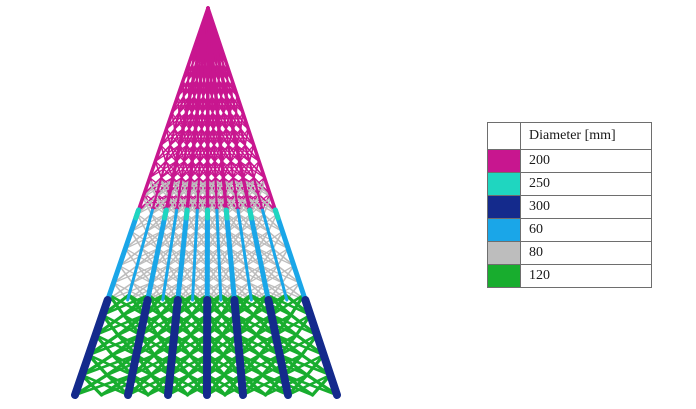 This screenshot has height=409, width=696. Describe the element at coordinates (586, 161) in the screenshot. I see `legend-label: 200` at that location.